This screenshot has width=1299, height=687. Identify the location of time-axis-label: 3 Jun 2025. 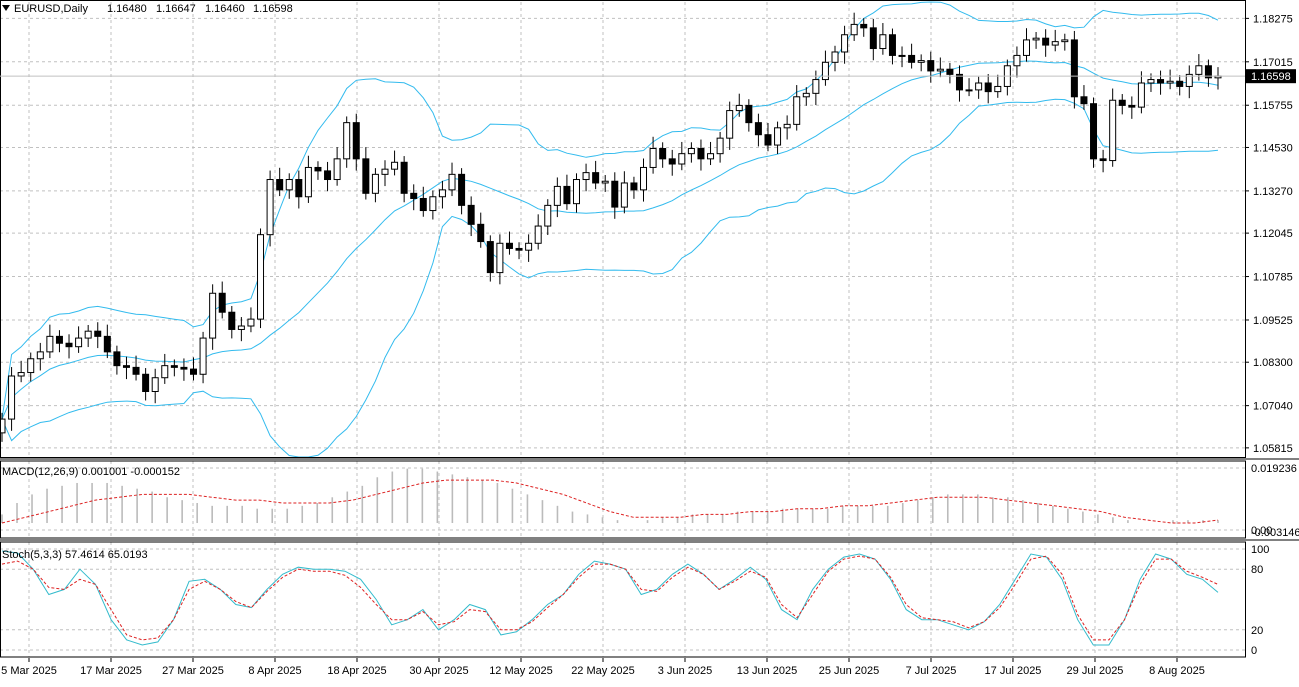
(685, 671).